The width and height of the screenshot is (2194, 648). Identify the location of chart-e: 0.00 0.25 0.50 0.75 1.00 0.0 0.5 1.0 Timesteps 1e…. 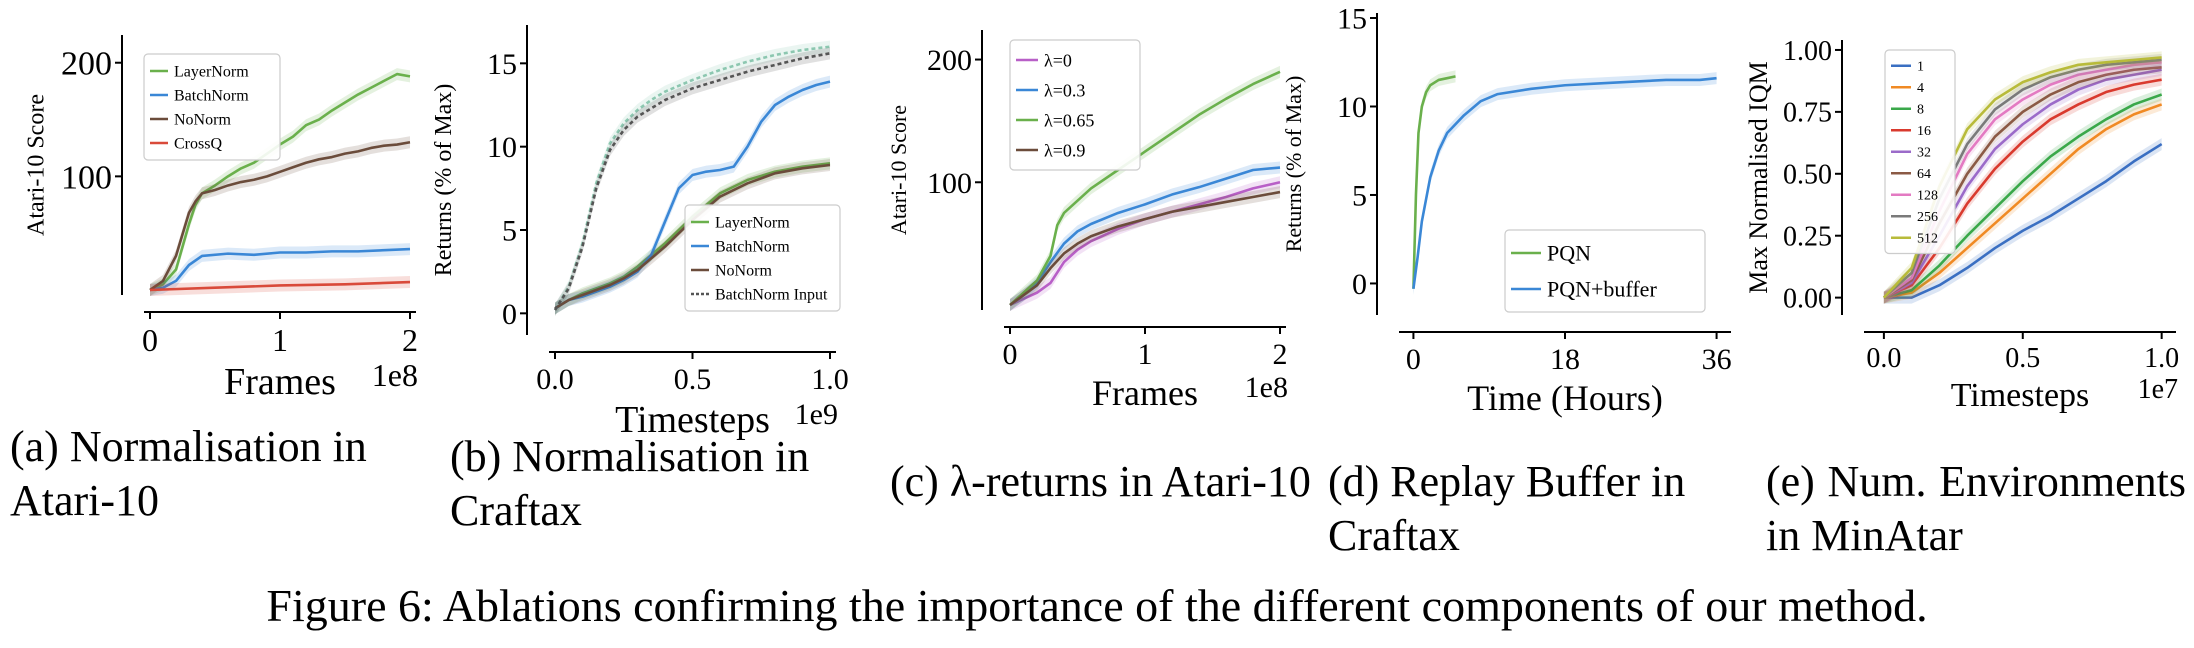
(1961, 225).